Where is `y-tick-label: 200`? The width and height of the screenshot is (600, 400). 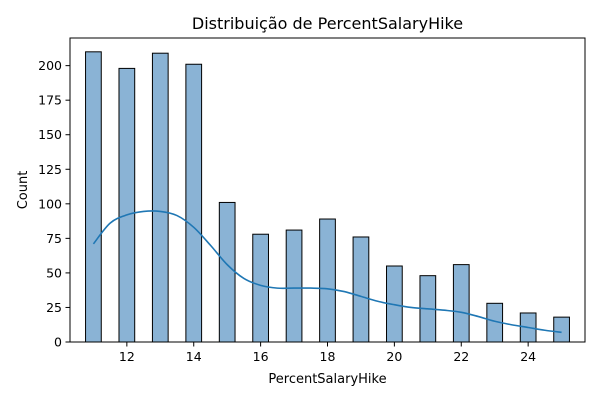 y-tick-label: 200 is located at coordinates (50, 65).